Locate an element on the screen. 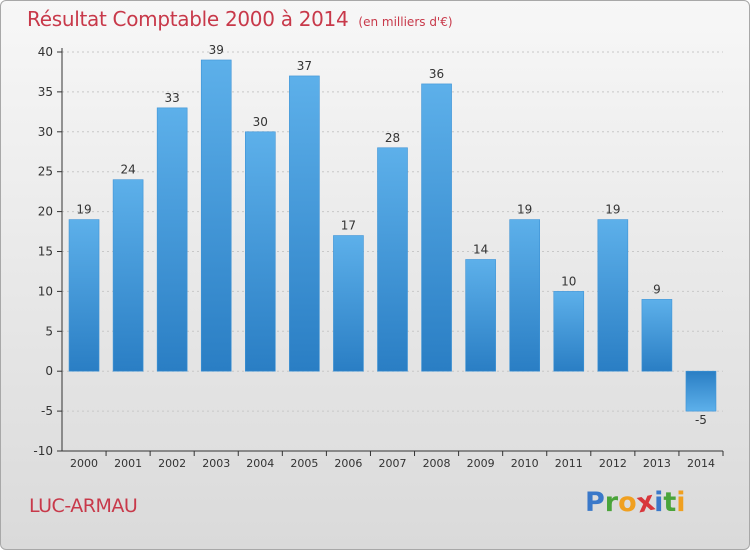 This screenshot has height=550, width=750. x-tick-label: 2007 is located at coordinates (393, 463).